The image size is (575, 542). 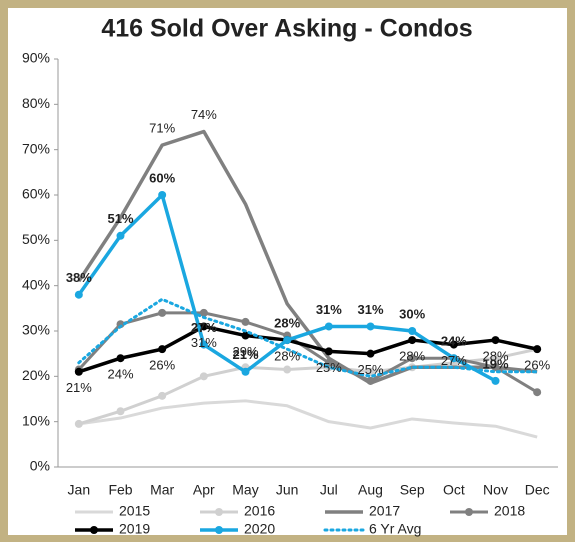 I want to click on y-tick-label: 10%, so click(x=36, y=420).